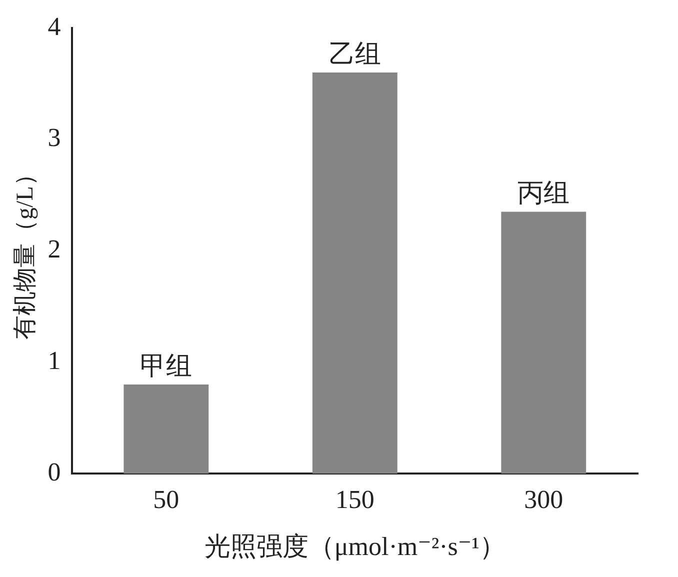 This screenshot has width=678, height=577. What do you see at coordinates (166, 499) in the screenshot?
I see `x-tick-label: 50` at bounding box center [166, 499].